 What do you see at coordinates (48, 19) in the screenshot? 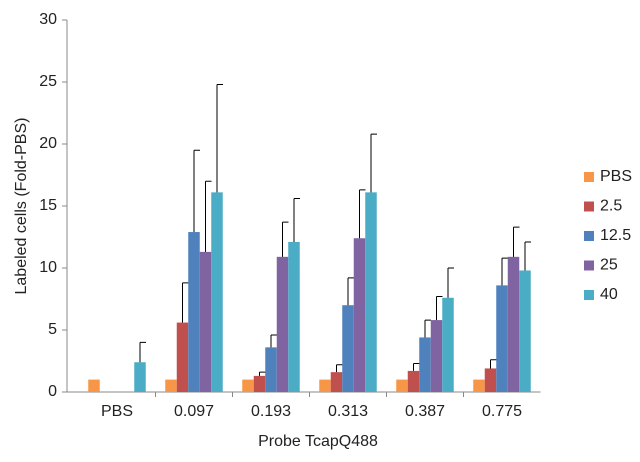
I see `y-tick-label: 30` at bounding box center [48, 19].